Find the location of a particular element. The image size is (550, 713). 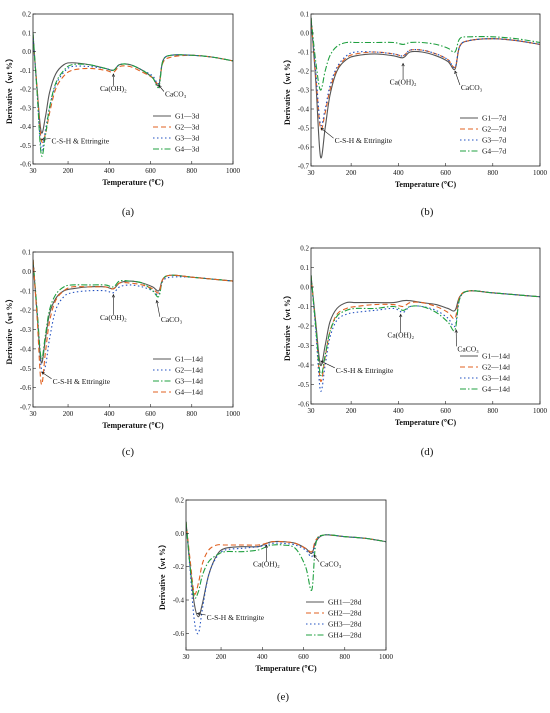

panel-label: (c) is located at coordinates (128, 452).